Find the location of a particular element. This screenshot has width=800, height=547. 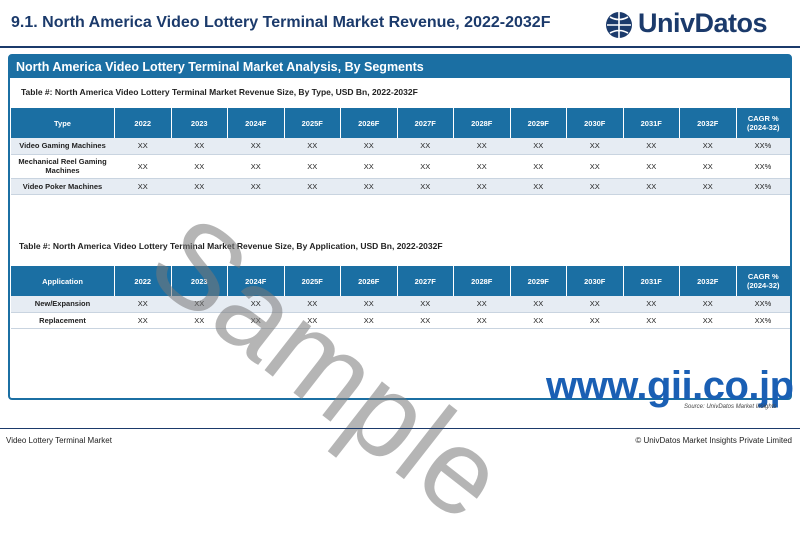

row-label: Video Gaming Machines is located at coordinates (62, 146).